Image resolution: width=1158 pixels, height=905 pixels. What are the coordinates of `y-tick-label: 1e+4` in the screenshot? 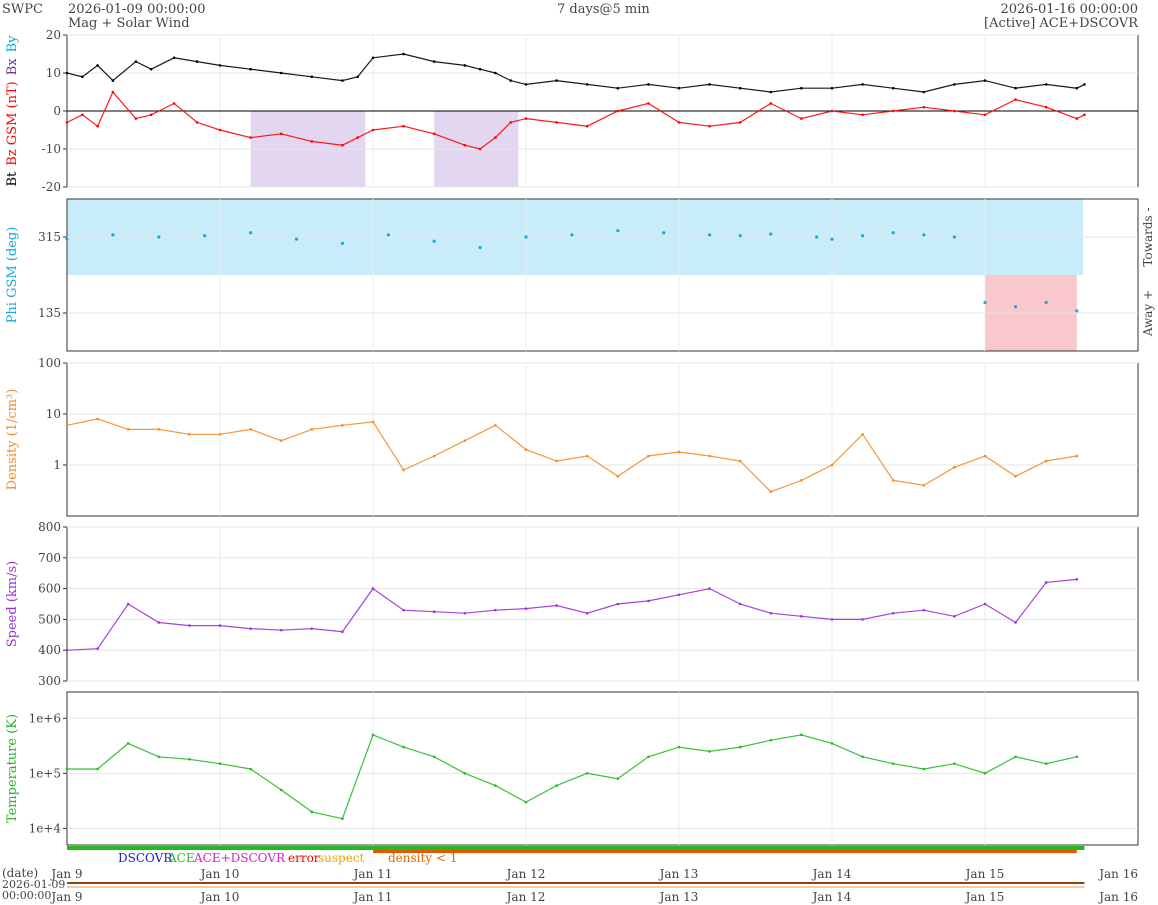 It's located at (45, 828).